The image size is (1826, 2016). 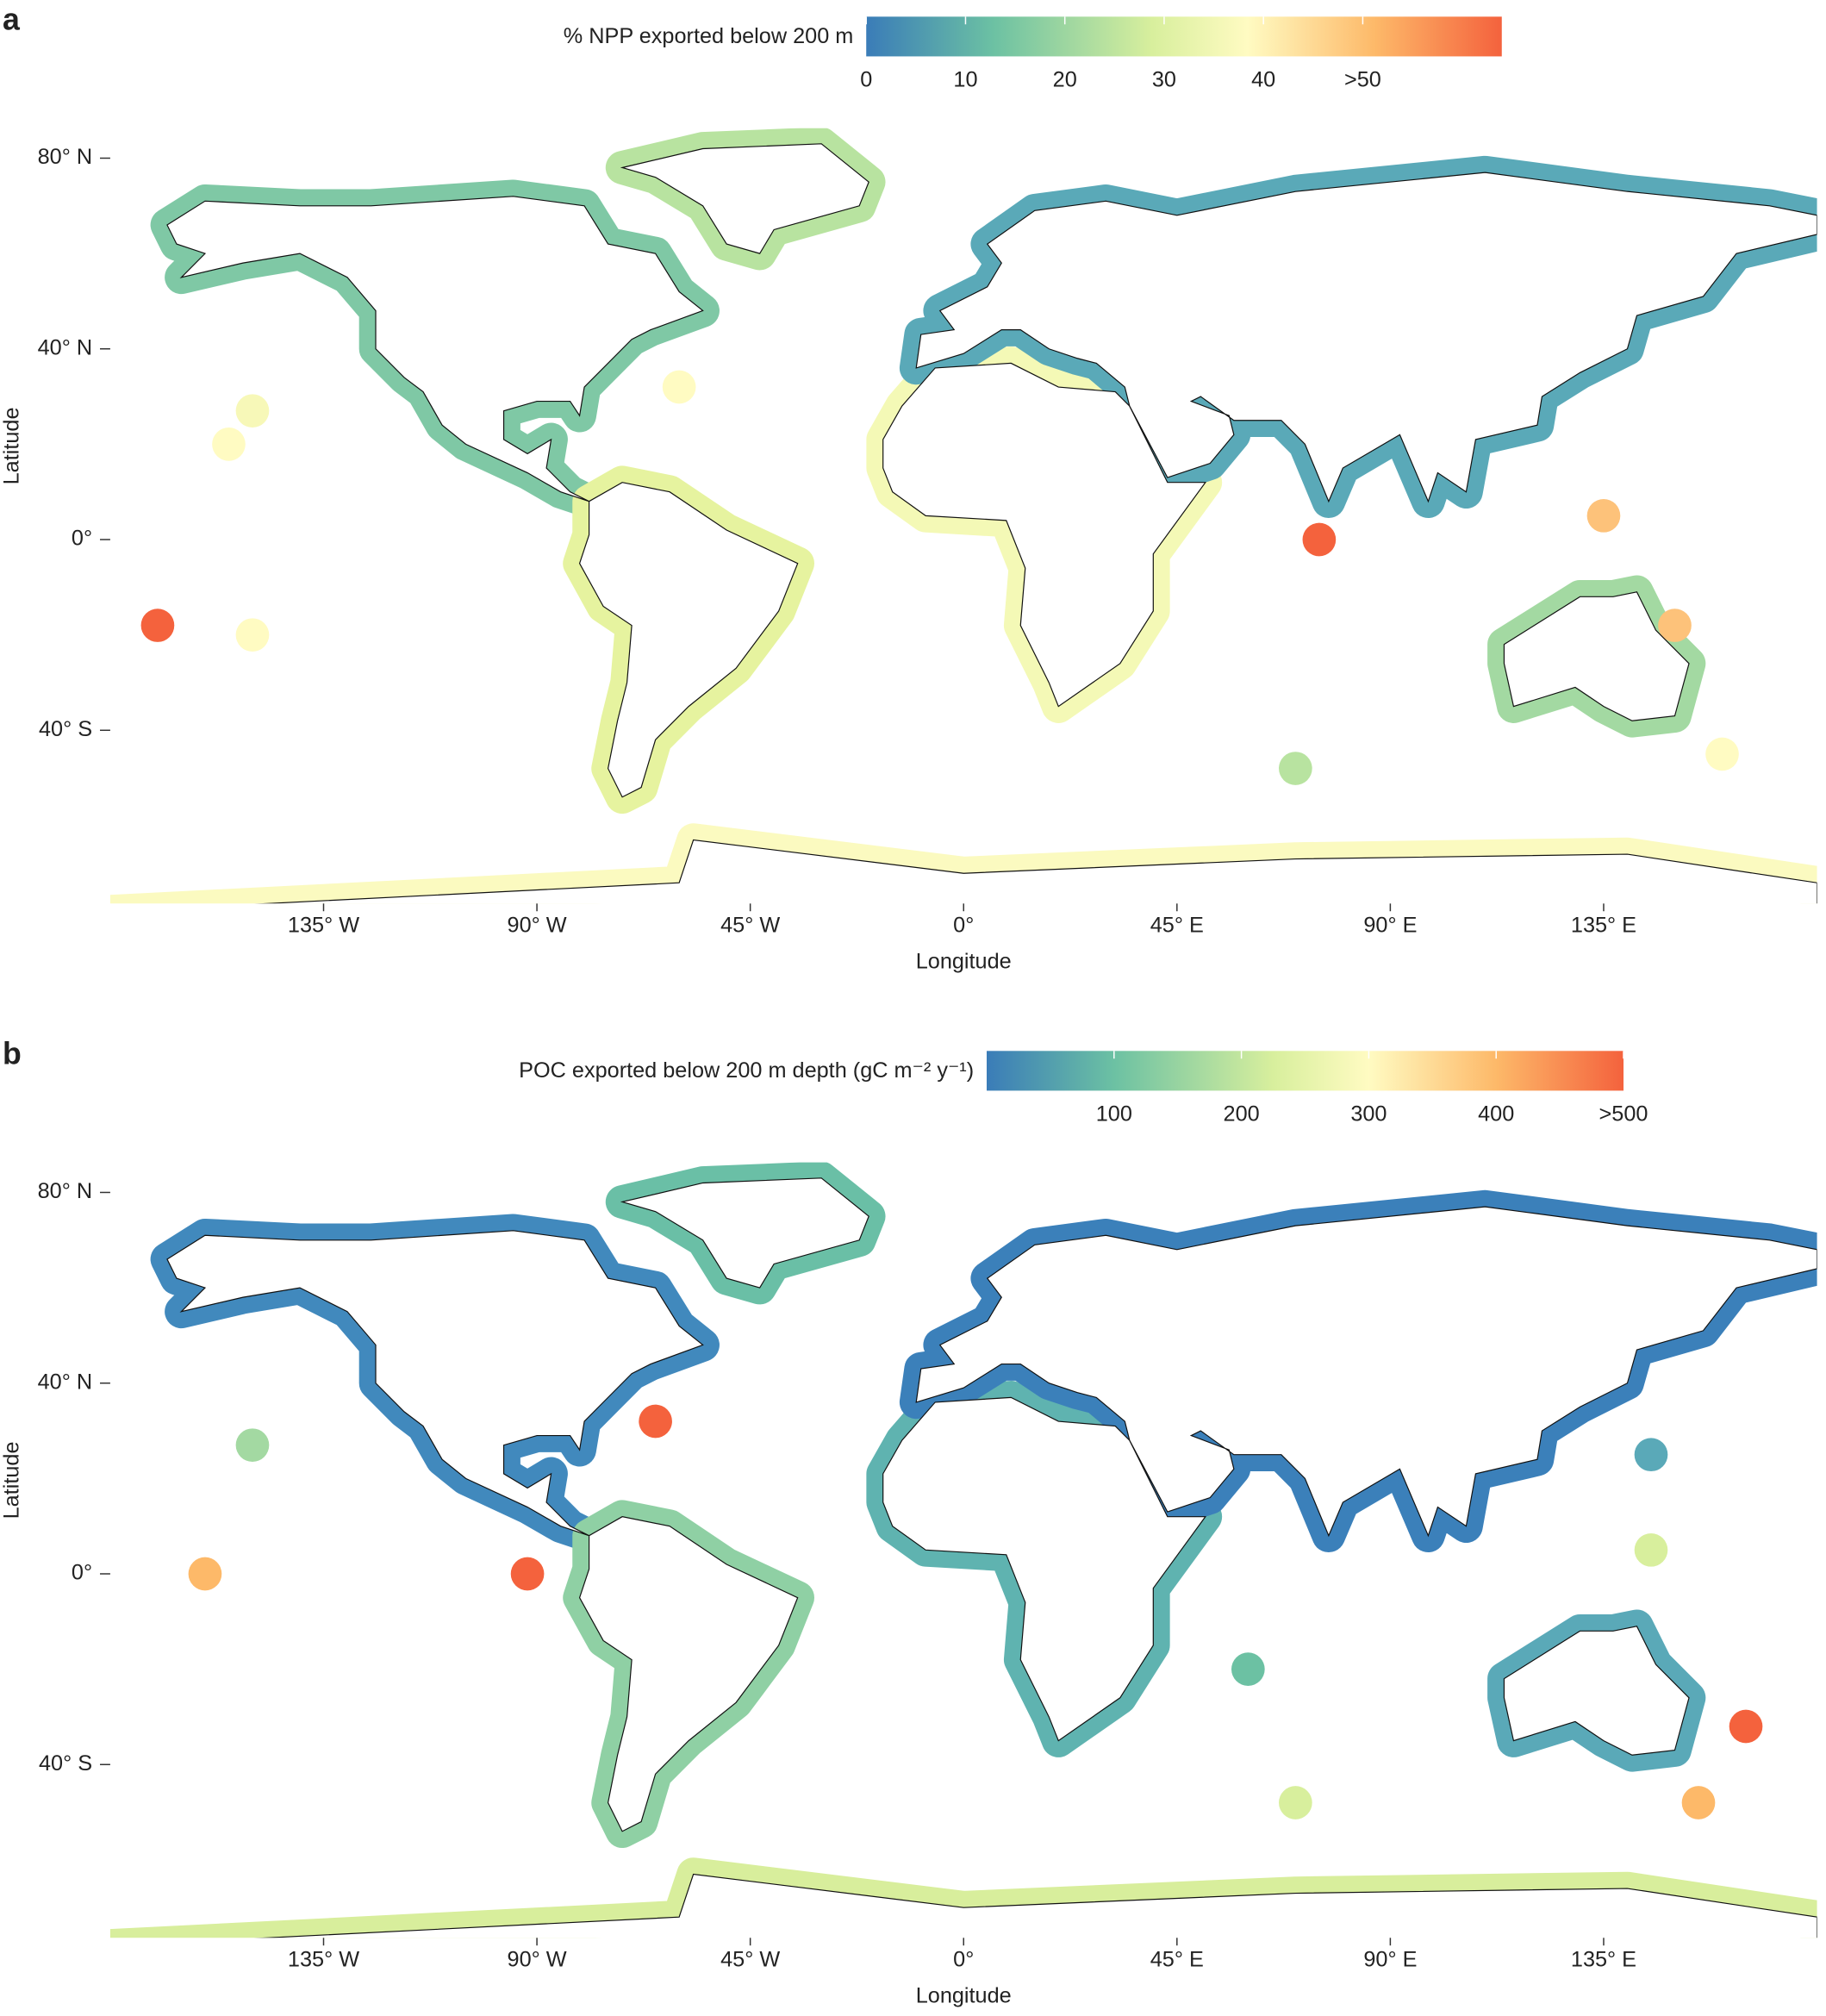 What do you see at coordinates (12, 1054) in the screenshot?
I see `panel-label: b` at bounding box center [12, 1054].